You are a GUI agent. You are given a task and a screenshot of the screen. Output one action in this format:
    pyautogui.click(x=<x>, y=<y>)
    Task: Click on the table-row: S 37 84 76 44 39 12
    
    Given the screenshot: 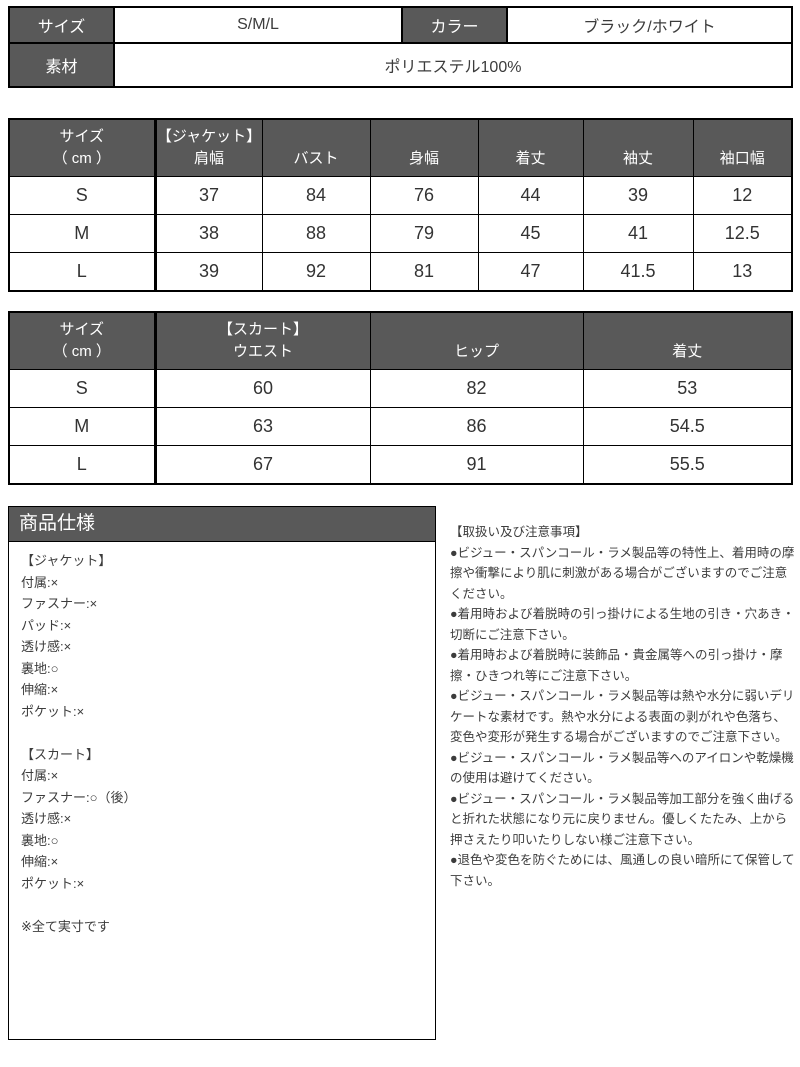 What is the action you would take?
    pyautogui.click(x=400, y=195)
    